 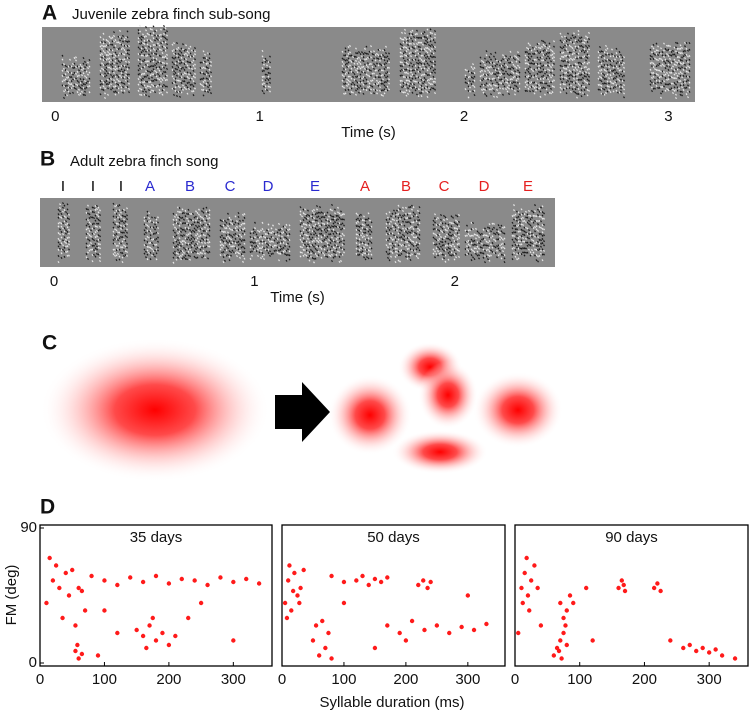 What do you see at coordinates (626, 608) in the screenshot?
I see `scatter-panel` at bounding box center [626, 608].